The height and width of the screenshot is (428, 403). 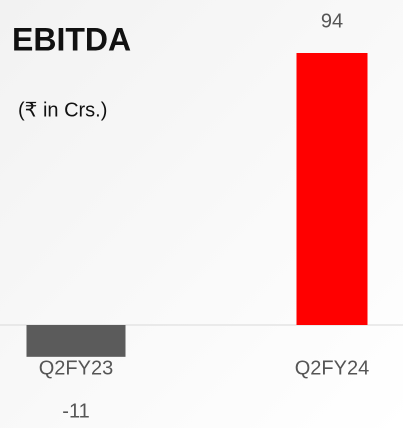 What do you see at coordinates (332, 21) in the screenshot?
I see `value-label: 94` at bounding box center [332, 21].